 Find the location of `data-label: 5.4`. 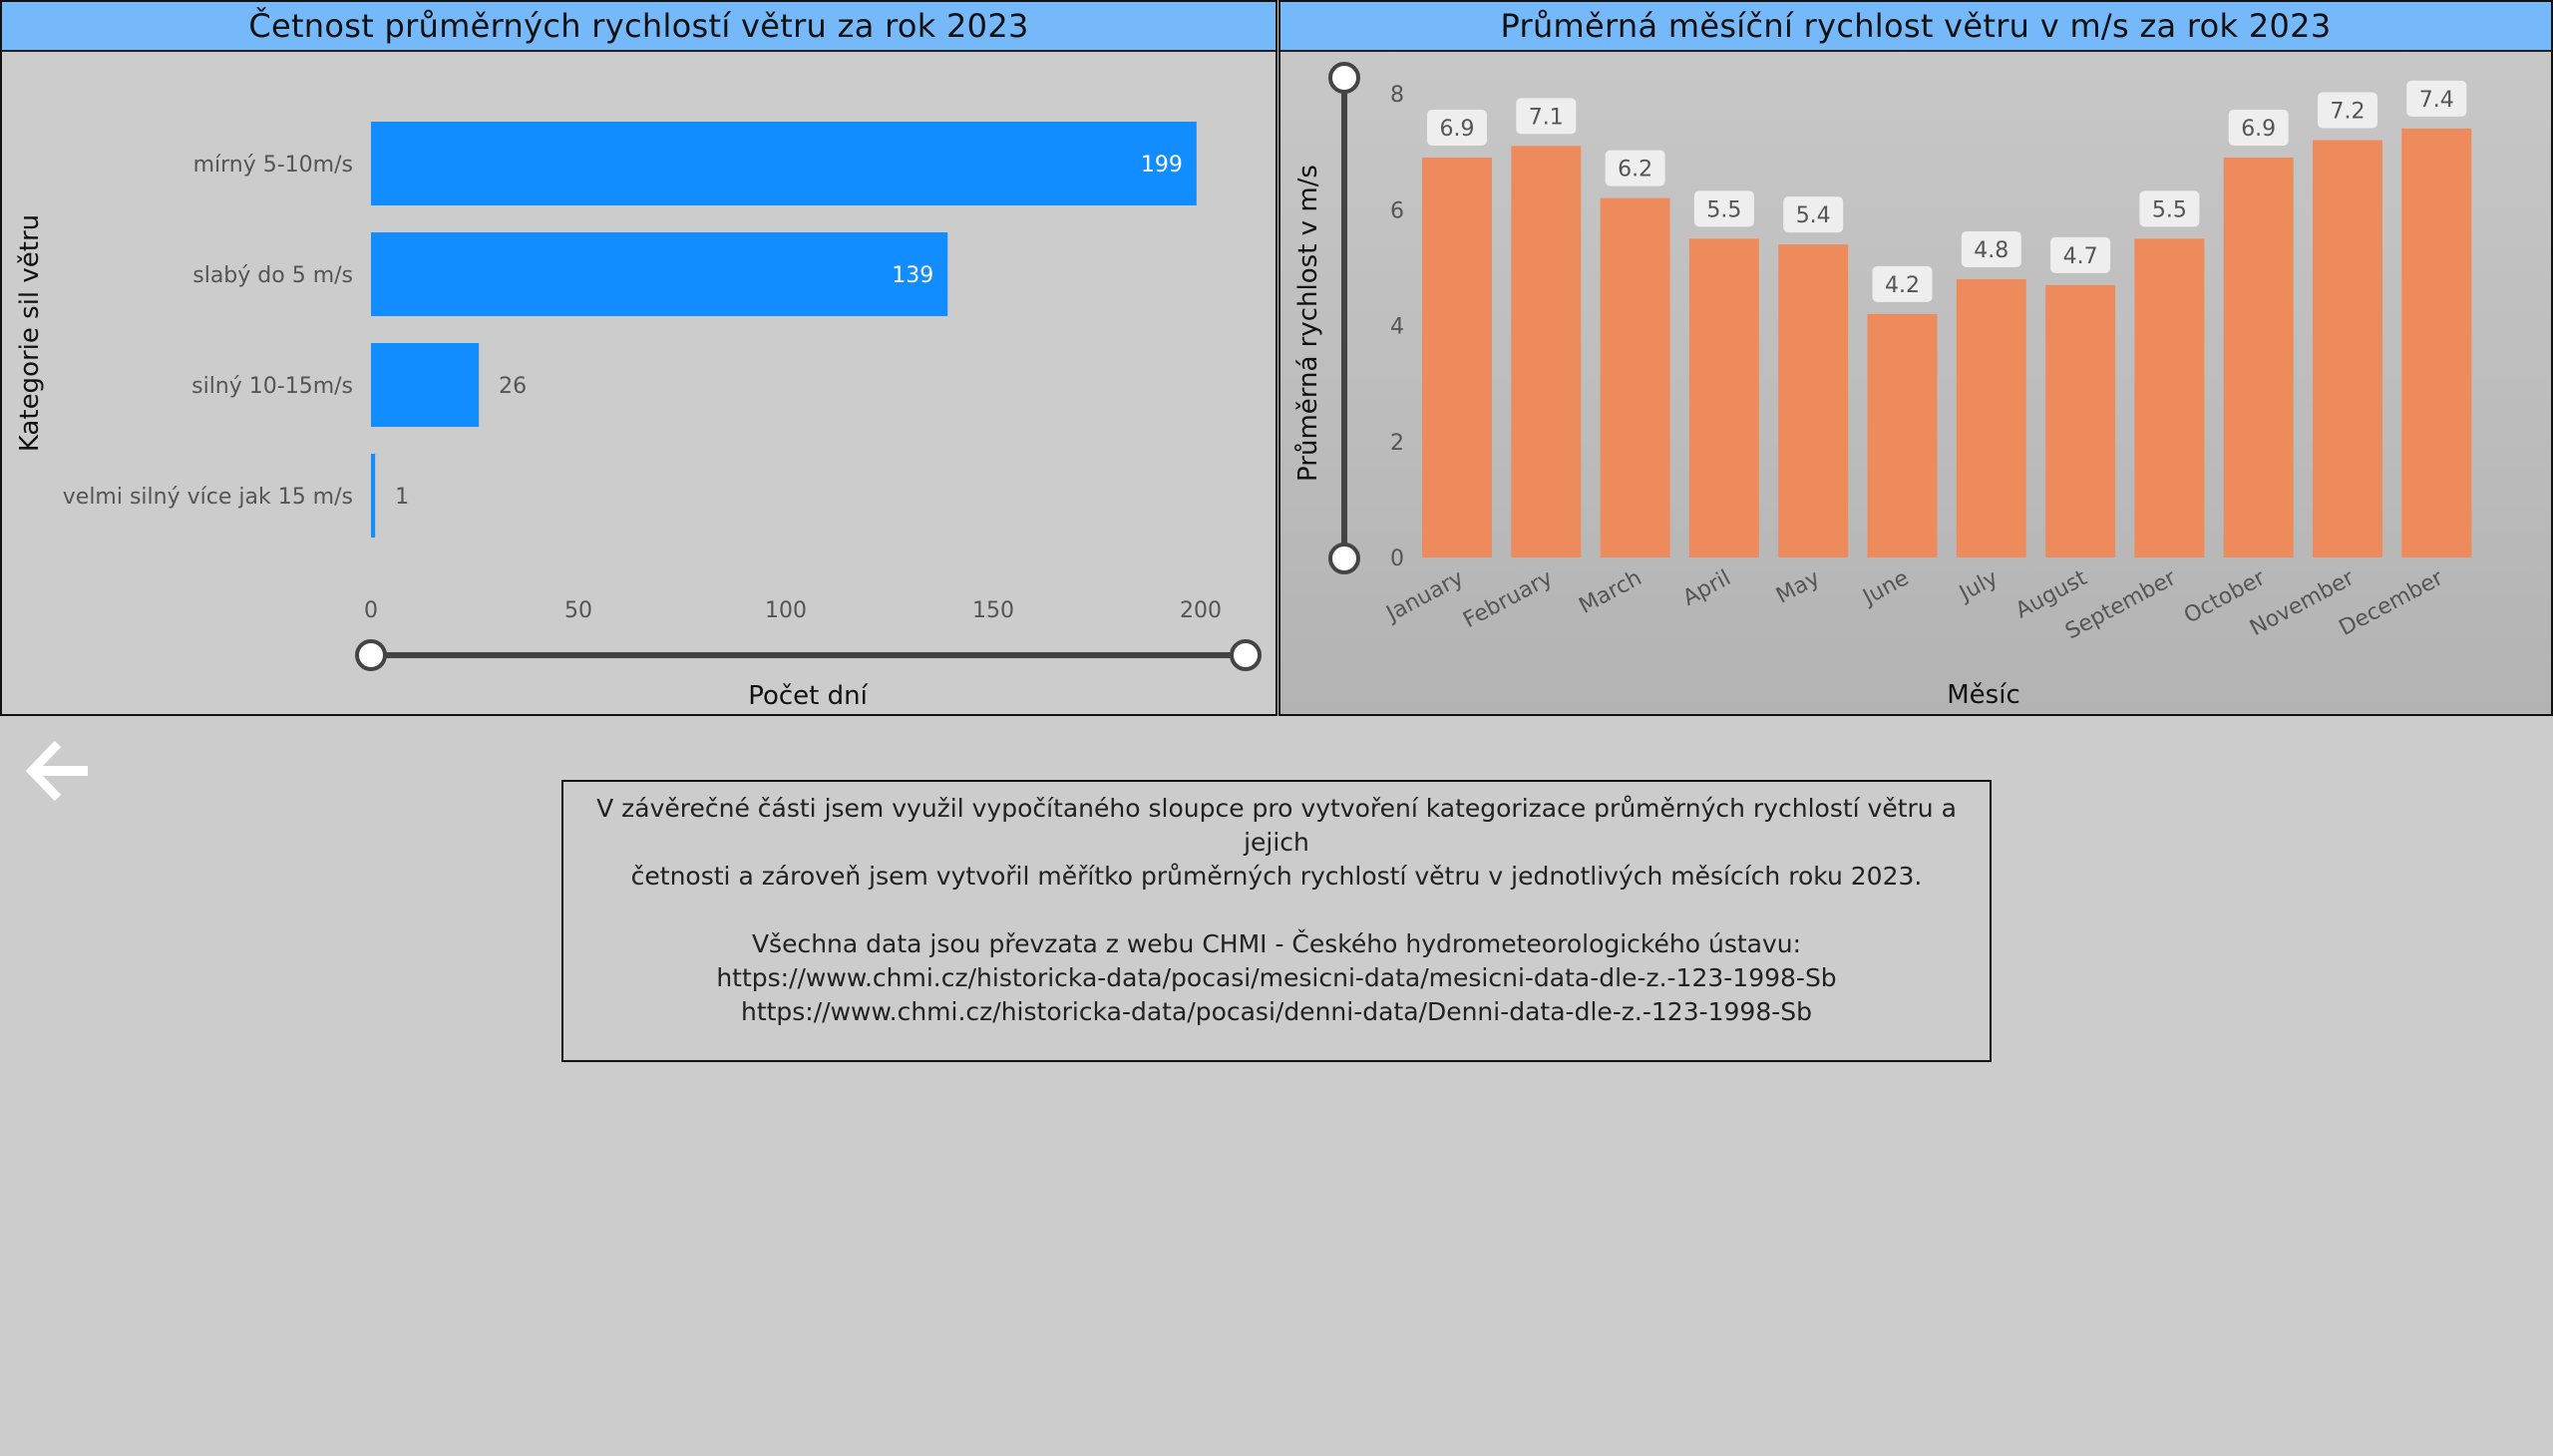

data-label: 5.4 is located at coordinates (1814, 215).